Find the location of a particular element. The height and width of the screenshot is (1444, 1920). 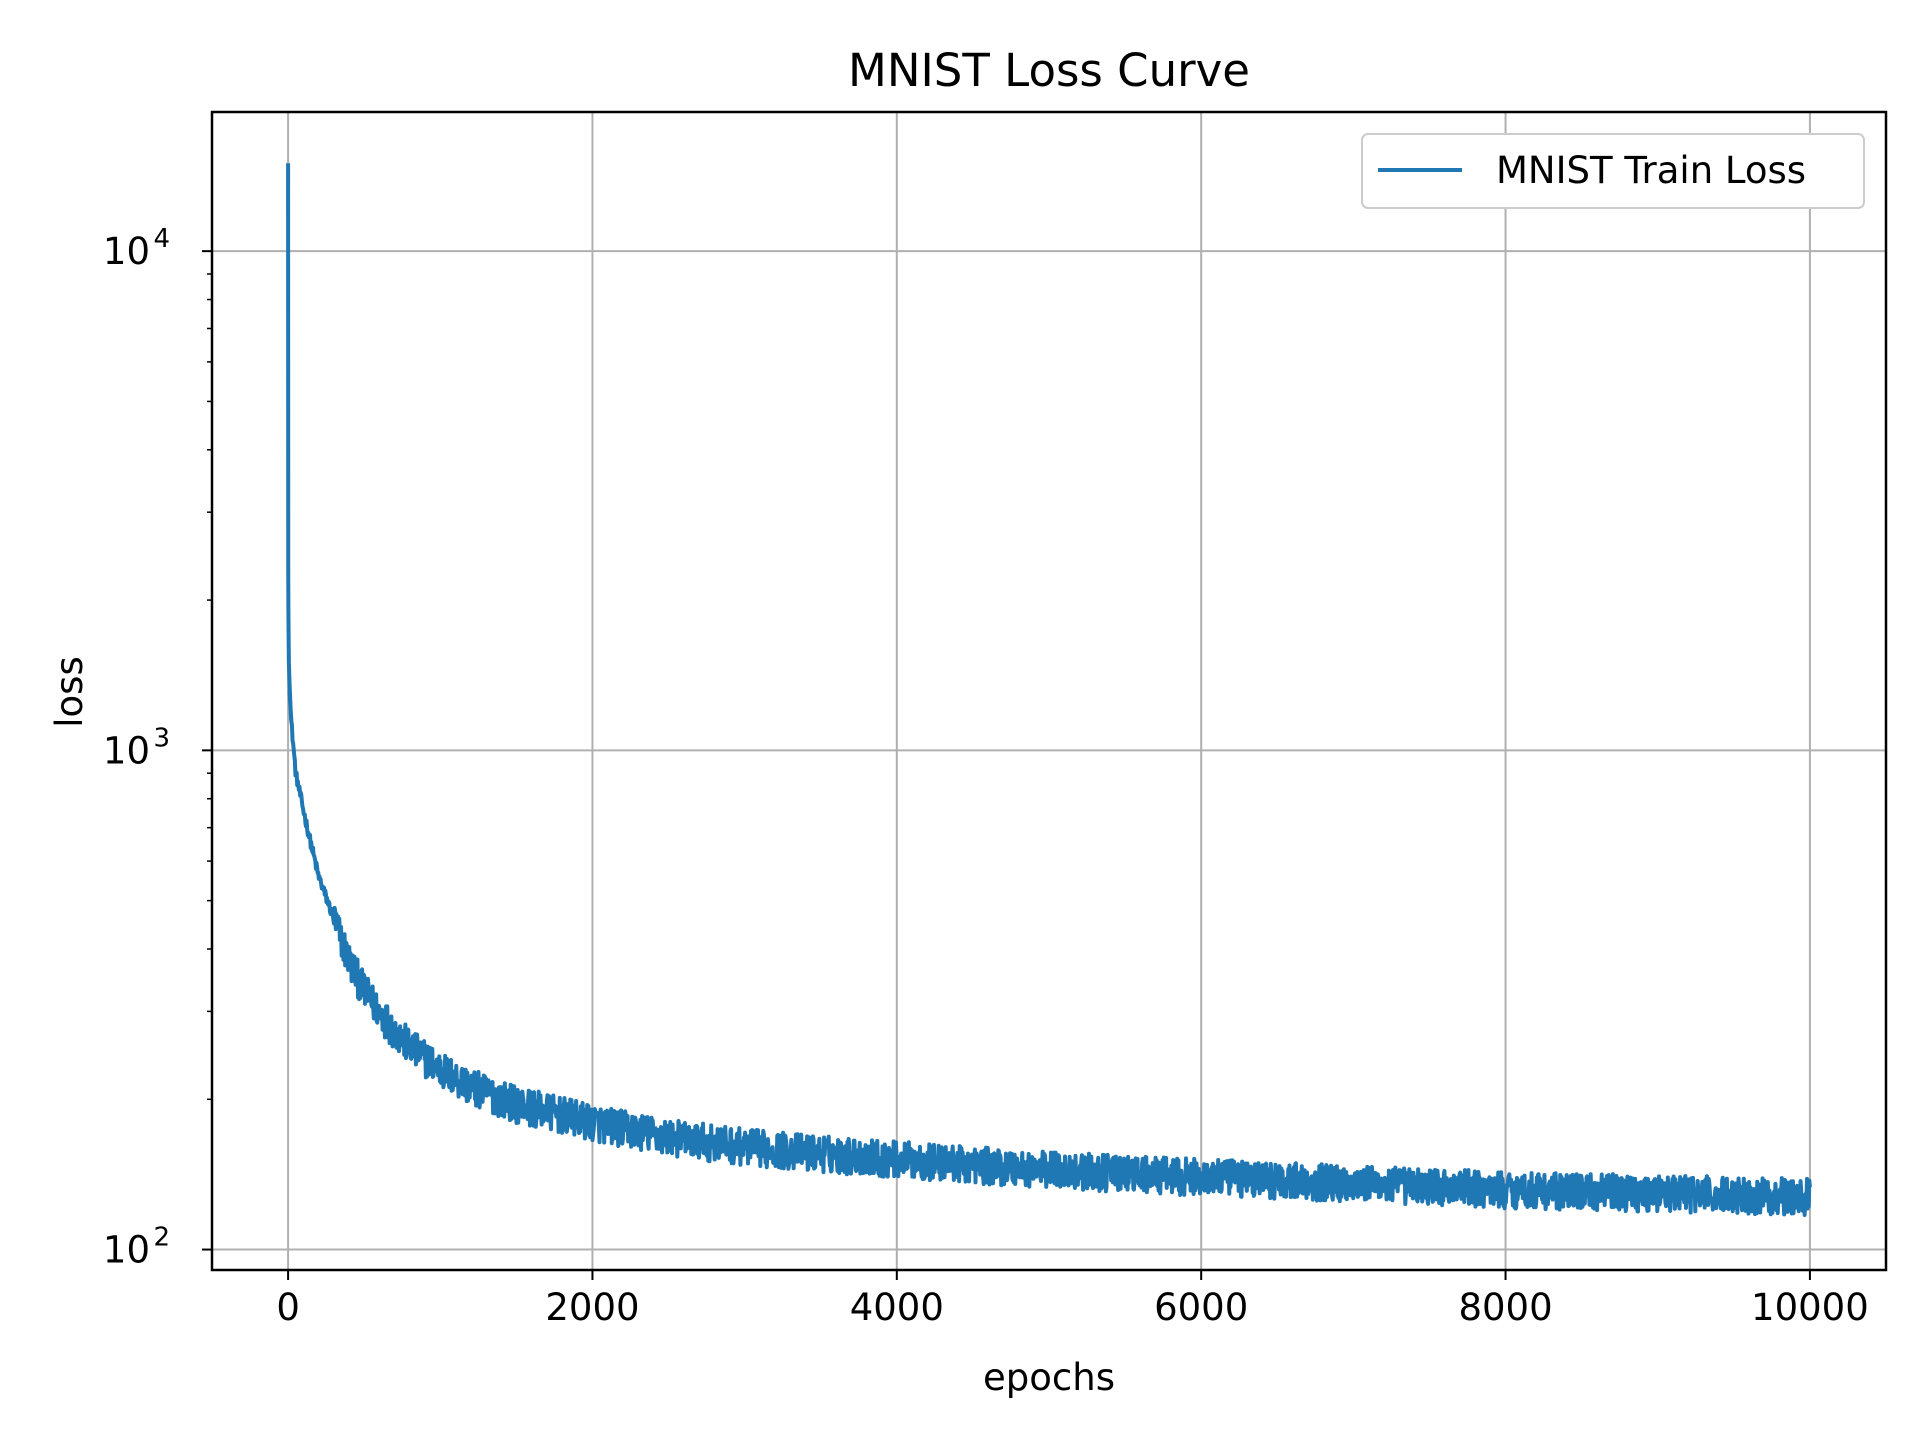

legend-label: MNIST Train Loss is located at coordinates (1651, 170).